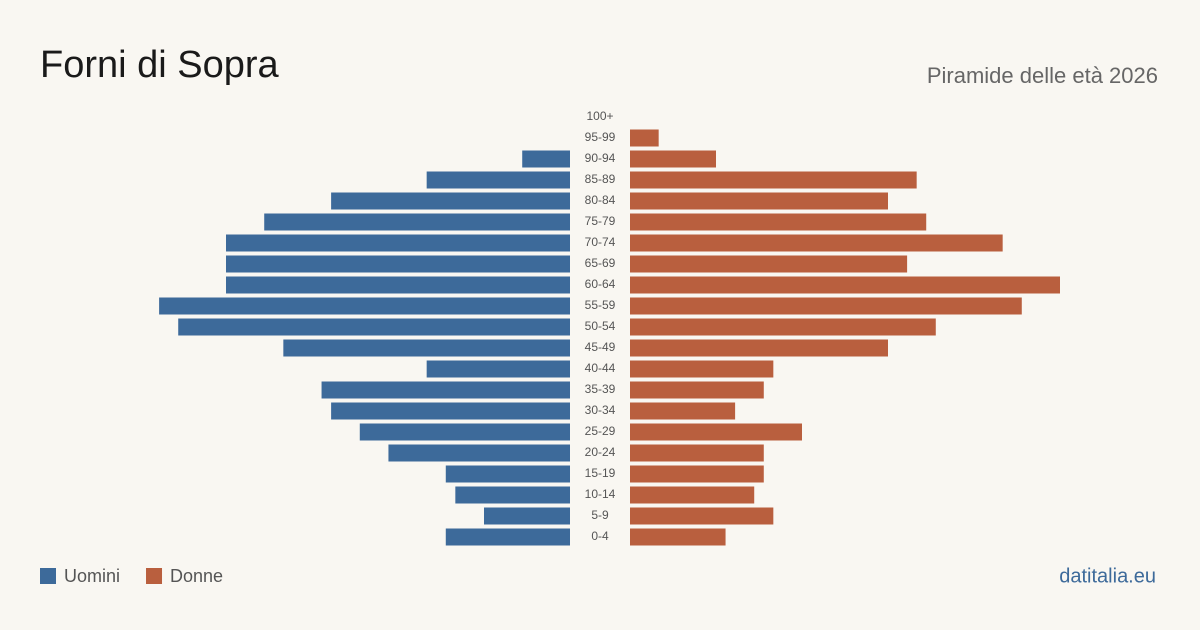 The width and height of the screenshot is (1200, 630). I want to click on source: datitalia.eu, so click(1107, 576).